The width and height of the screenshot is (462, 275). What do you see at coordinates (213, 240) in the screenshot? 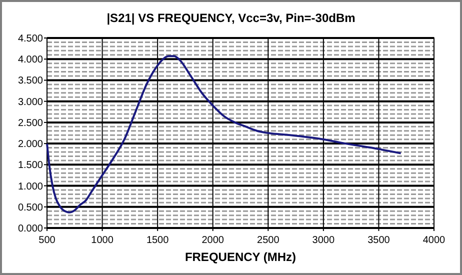
I see `x-tick-label: 2000` at bounding box center [213, 240].